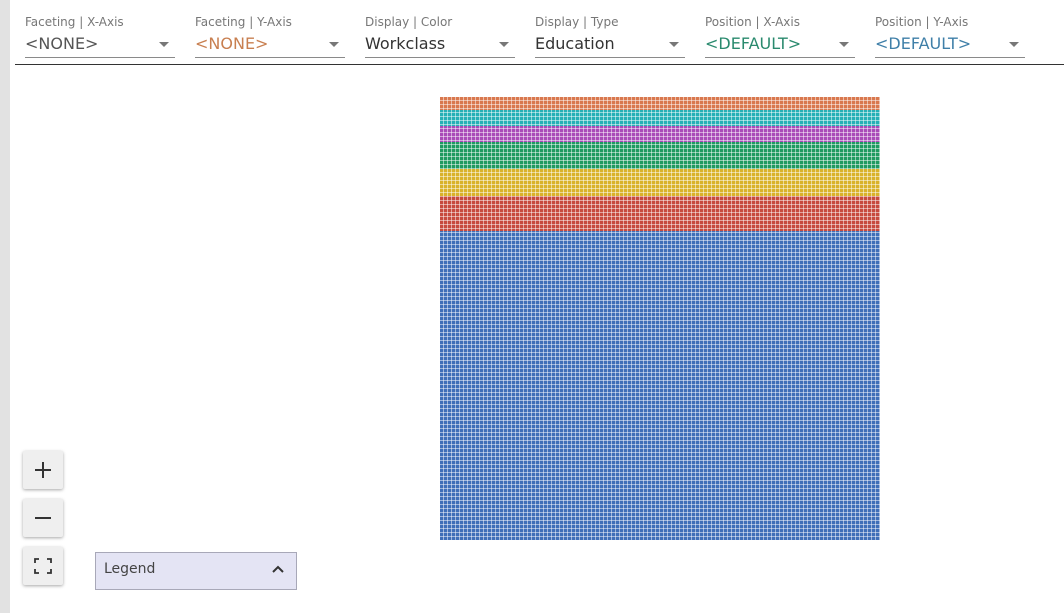  What do you see at coordinates (5, 306) in the screenshot?
I see `left-panel-edge` at bounding box center [5, 306].